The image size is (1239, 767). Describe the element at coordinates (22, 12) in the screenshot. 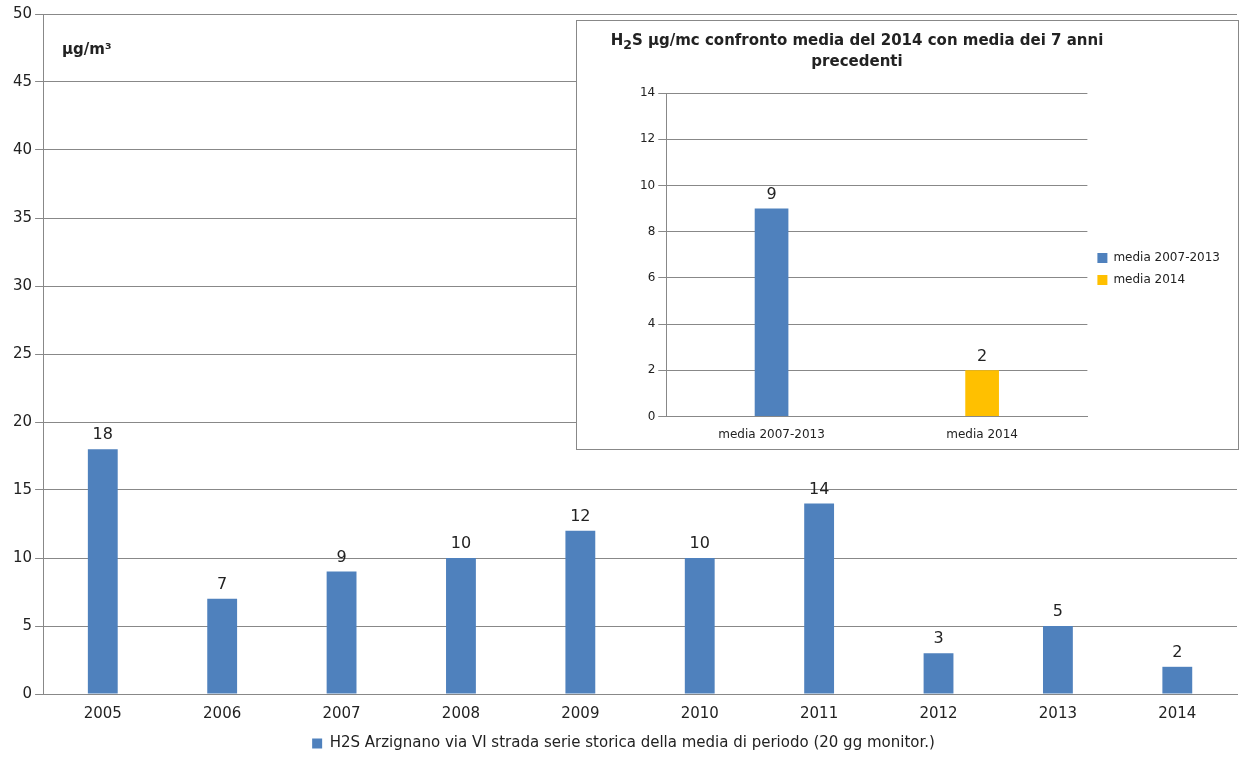

I see `y-tick-label: 50` at that location.